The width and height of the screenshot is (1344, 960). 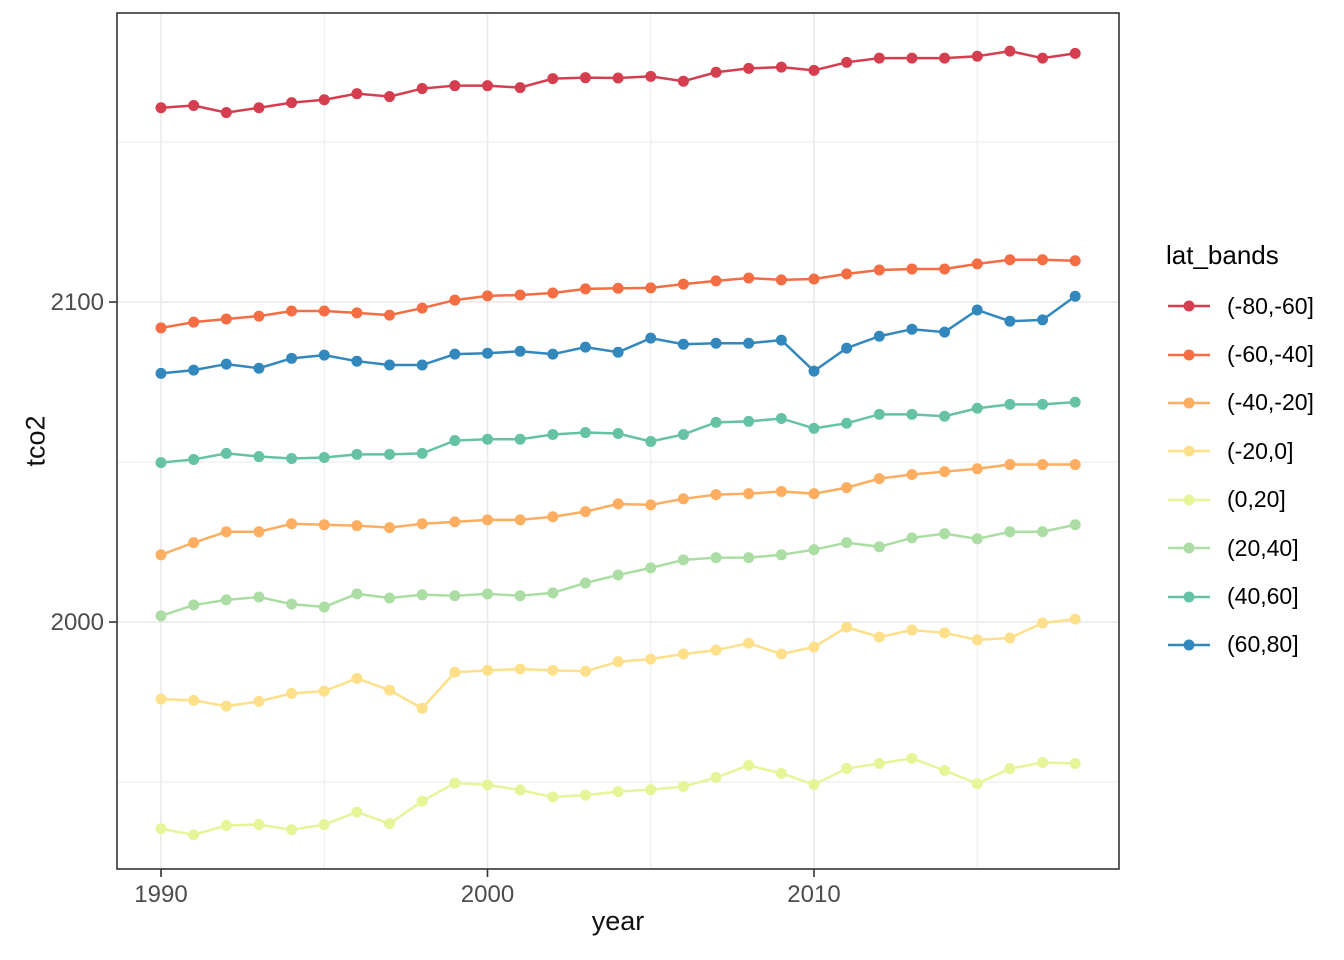 I want to click on series-(-40,-20], so click(x=618, y=510).